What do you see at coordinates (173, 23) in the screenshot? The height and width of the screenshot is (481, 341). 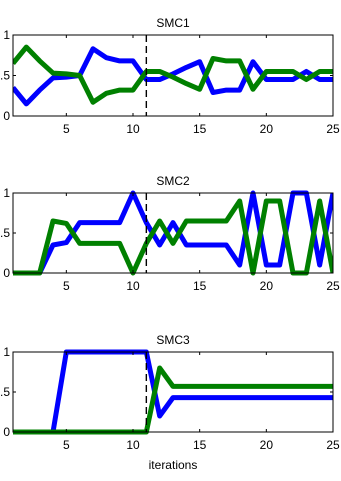 I see `chart-title: SMC1` at bounding box center [173, 23].